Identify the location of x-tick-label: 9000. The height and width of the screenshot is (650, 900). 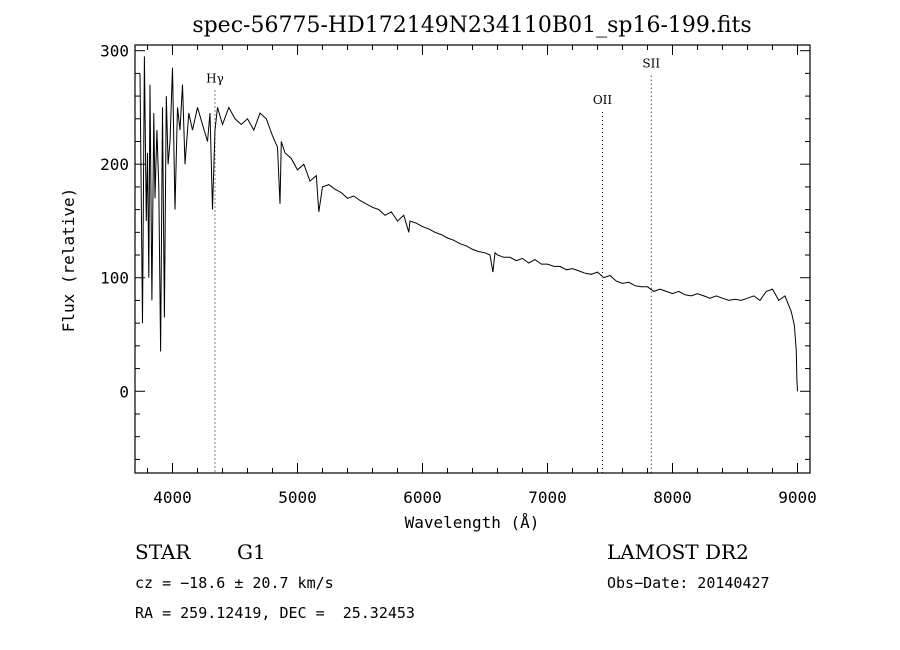
(797, 497).